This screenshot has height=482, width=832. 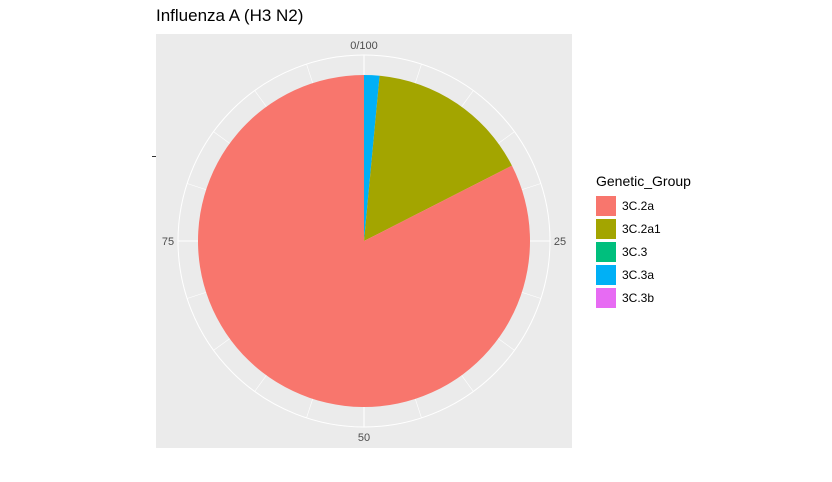 I want to click on theta-tick-label: 50, so click(x=364, y=438).